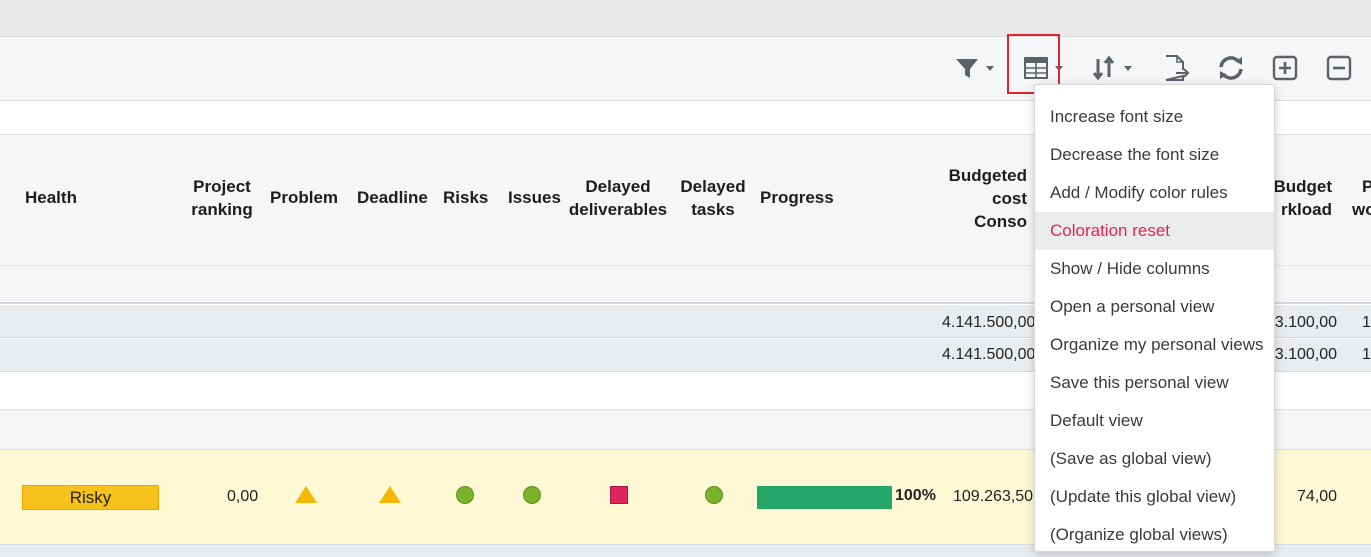 The height and width of the screenshot is (557, 1371). I want to click on col-partial-line1: P, so click(1366, 186).